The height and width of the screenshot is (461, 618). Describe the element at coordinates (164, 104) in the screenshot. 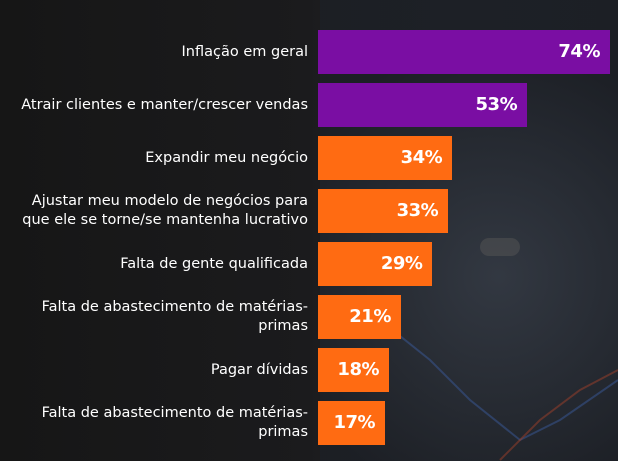

I see `category-label: Atrair clientes e manter/crescer vendas` at that location.